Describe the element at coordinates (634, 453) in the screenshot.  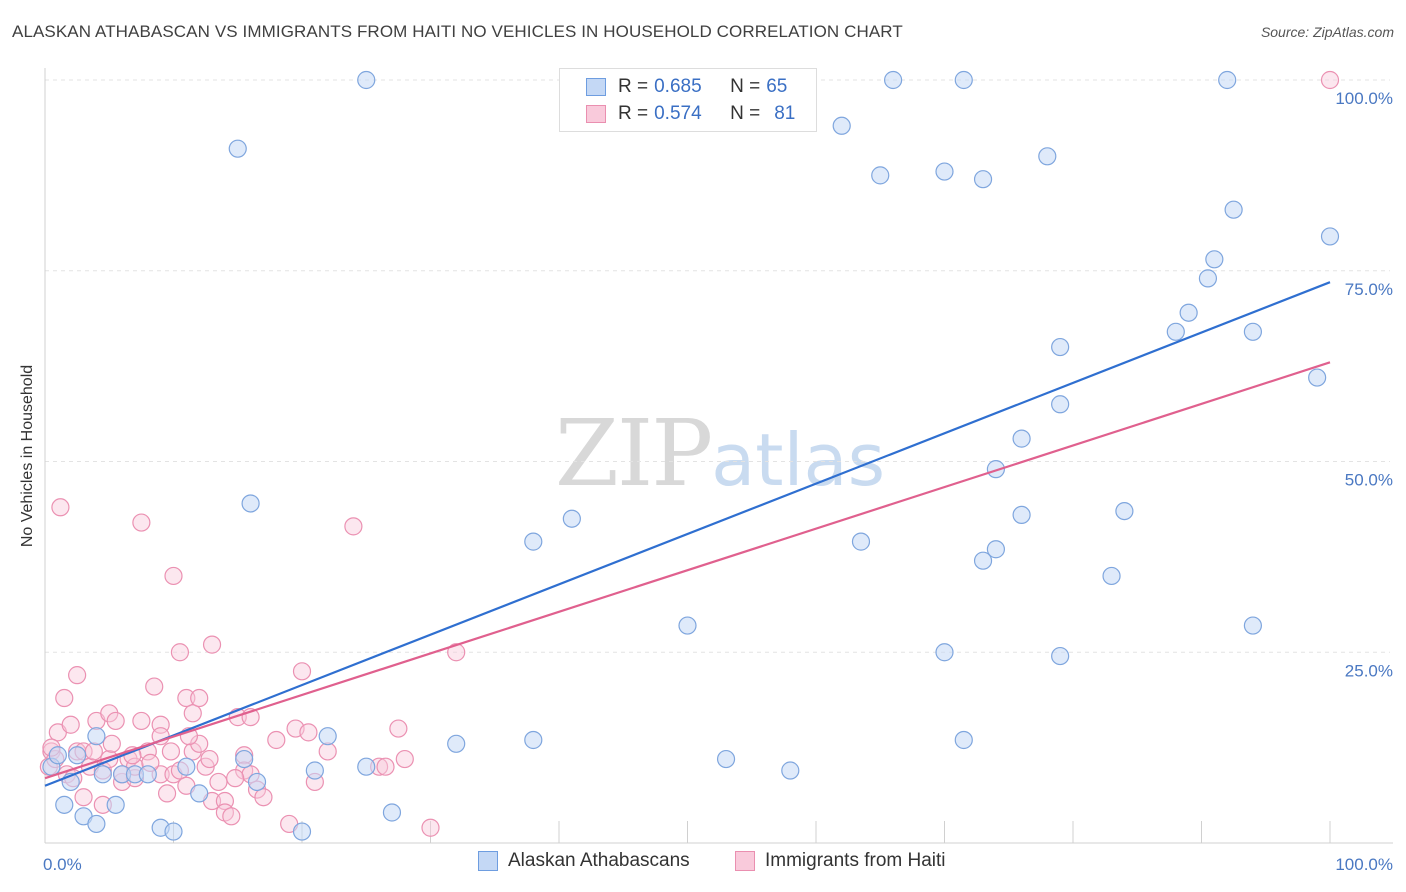
I see `watermark-zip: ZIP` at that location.